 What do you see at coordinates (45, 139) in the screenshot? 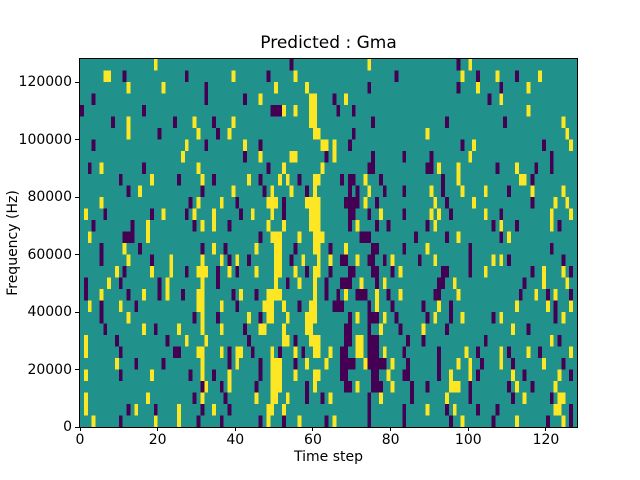
I see `y-tick-label: 100000` at bounding box center [45, 139].